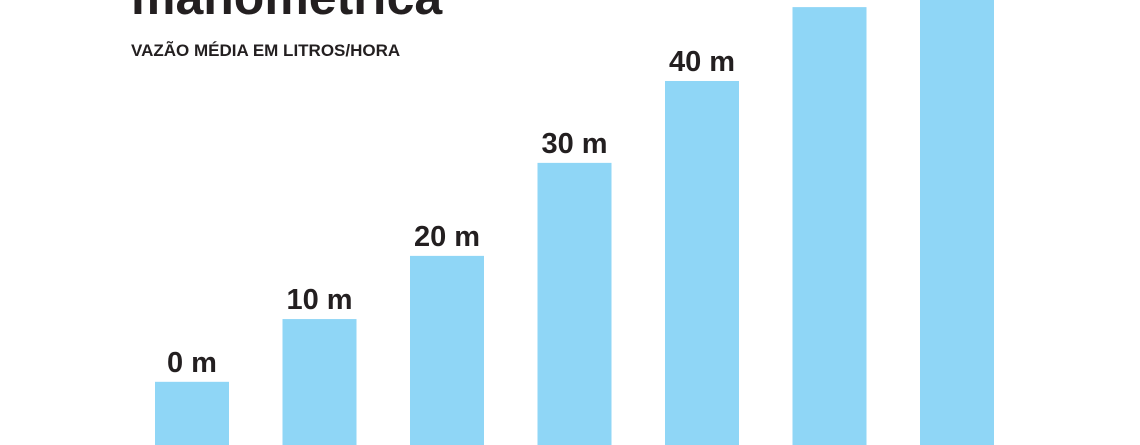 The height and width of the screenshot is (445, 1140). Describe the element at coordinates (265, 50) in the screenshot. I see `chart-subtitle: VAZÃO MÉDIA EM LITROS/HORA` at that location.